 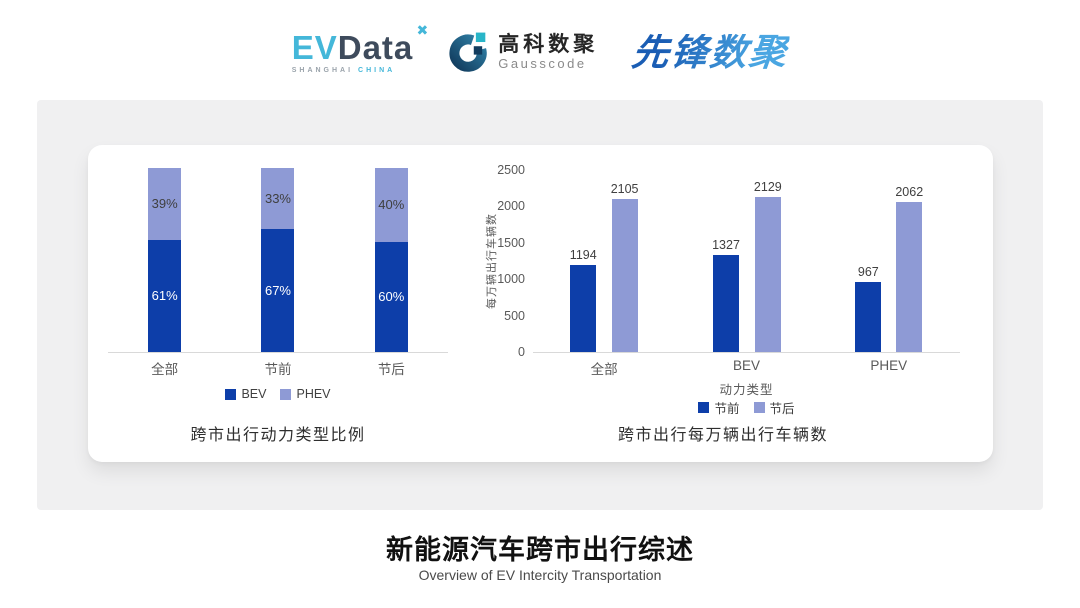 I want to click on y-tick-label: 500, so click(x=514, y=315).